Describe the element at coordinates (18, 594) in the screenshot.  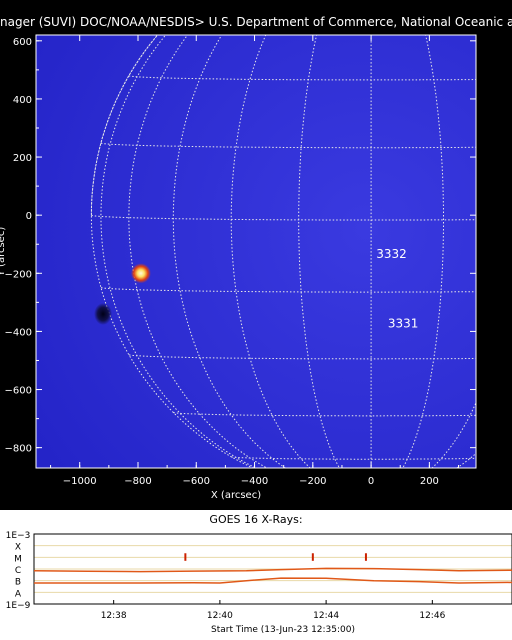
I see `goes-y-label: A` at that location.